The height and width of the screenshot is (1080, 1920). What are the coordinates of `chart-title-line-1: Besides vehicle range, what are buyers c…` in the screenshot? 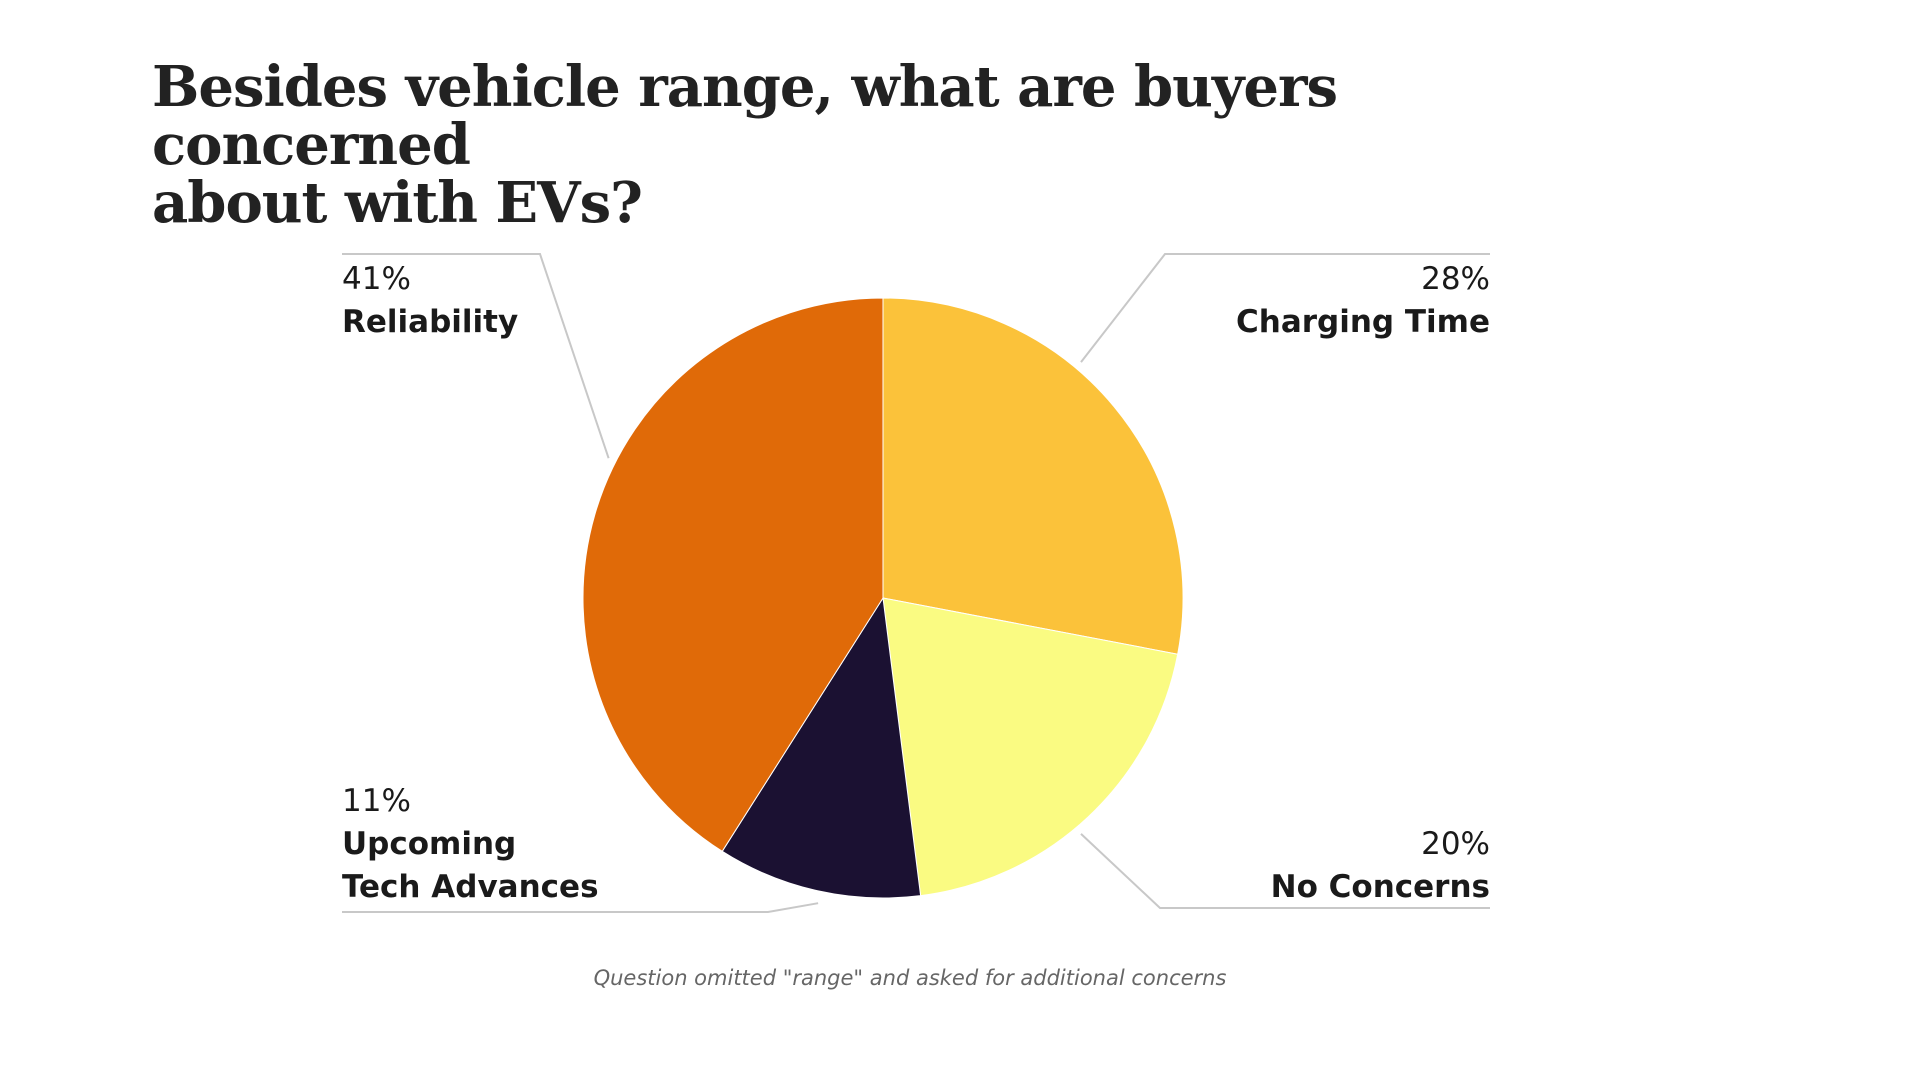 It's located at (745, 116).